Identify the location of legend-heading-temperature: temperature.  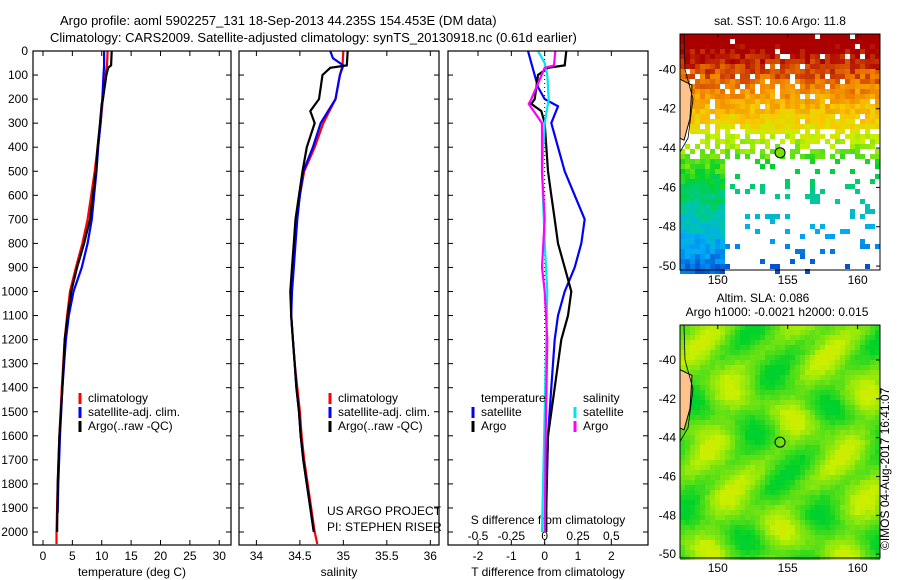
(513, 398).